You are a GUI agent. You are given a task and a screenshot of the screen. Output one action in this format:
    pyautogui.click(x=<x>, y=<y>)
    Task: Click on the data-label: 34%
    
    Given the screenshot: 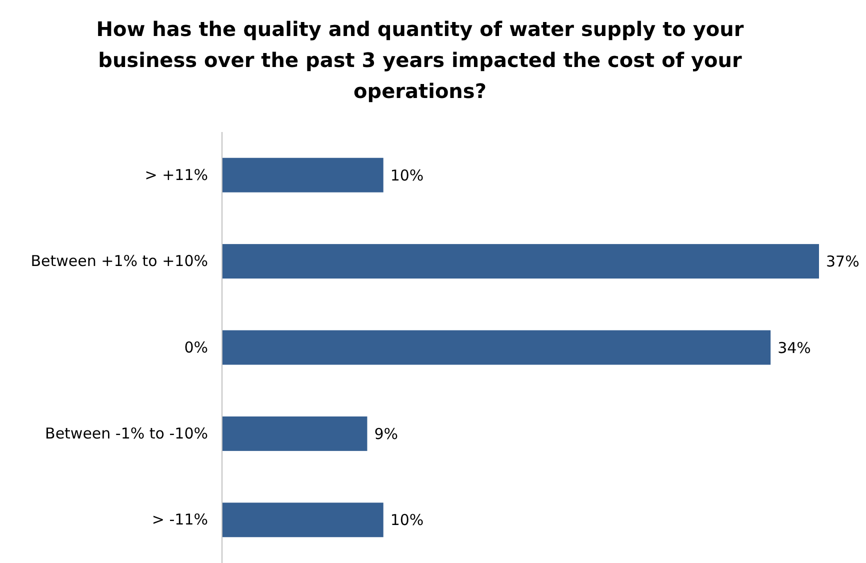 What is the action you would take?
    pyautogui.click(x=794, y=347)
    